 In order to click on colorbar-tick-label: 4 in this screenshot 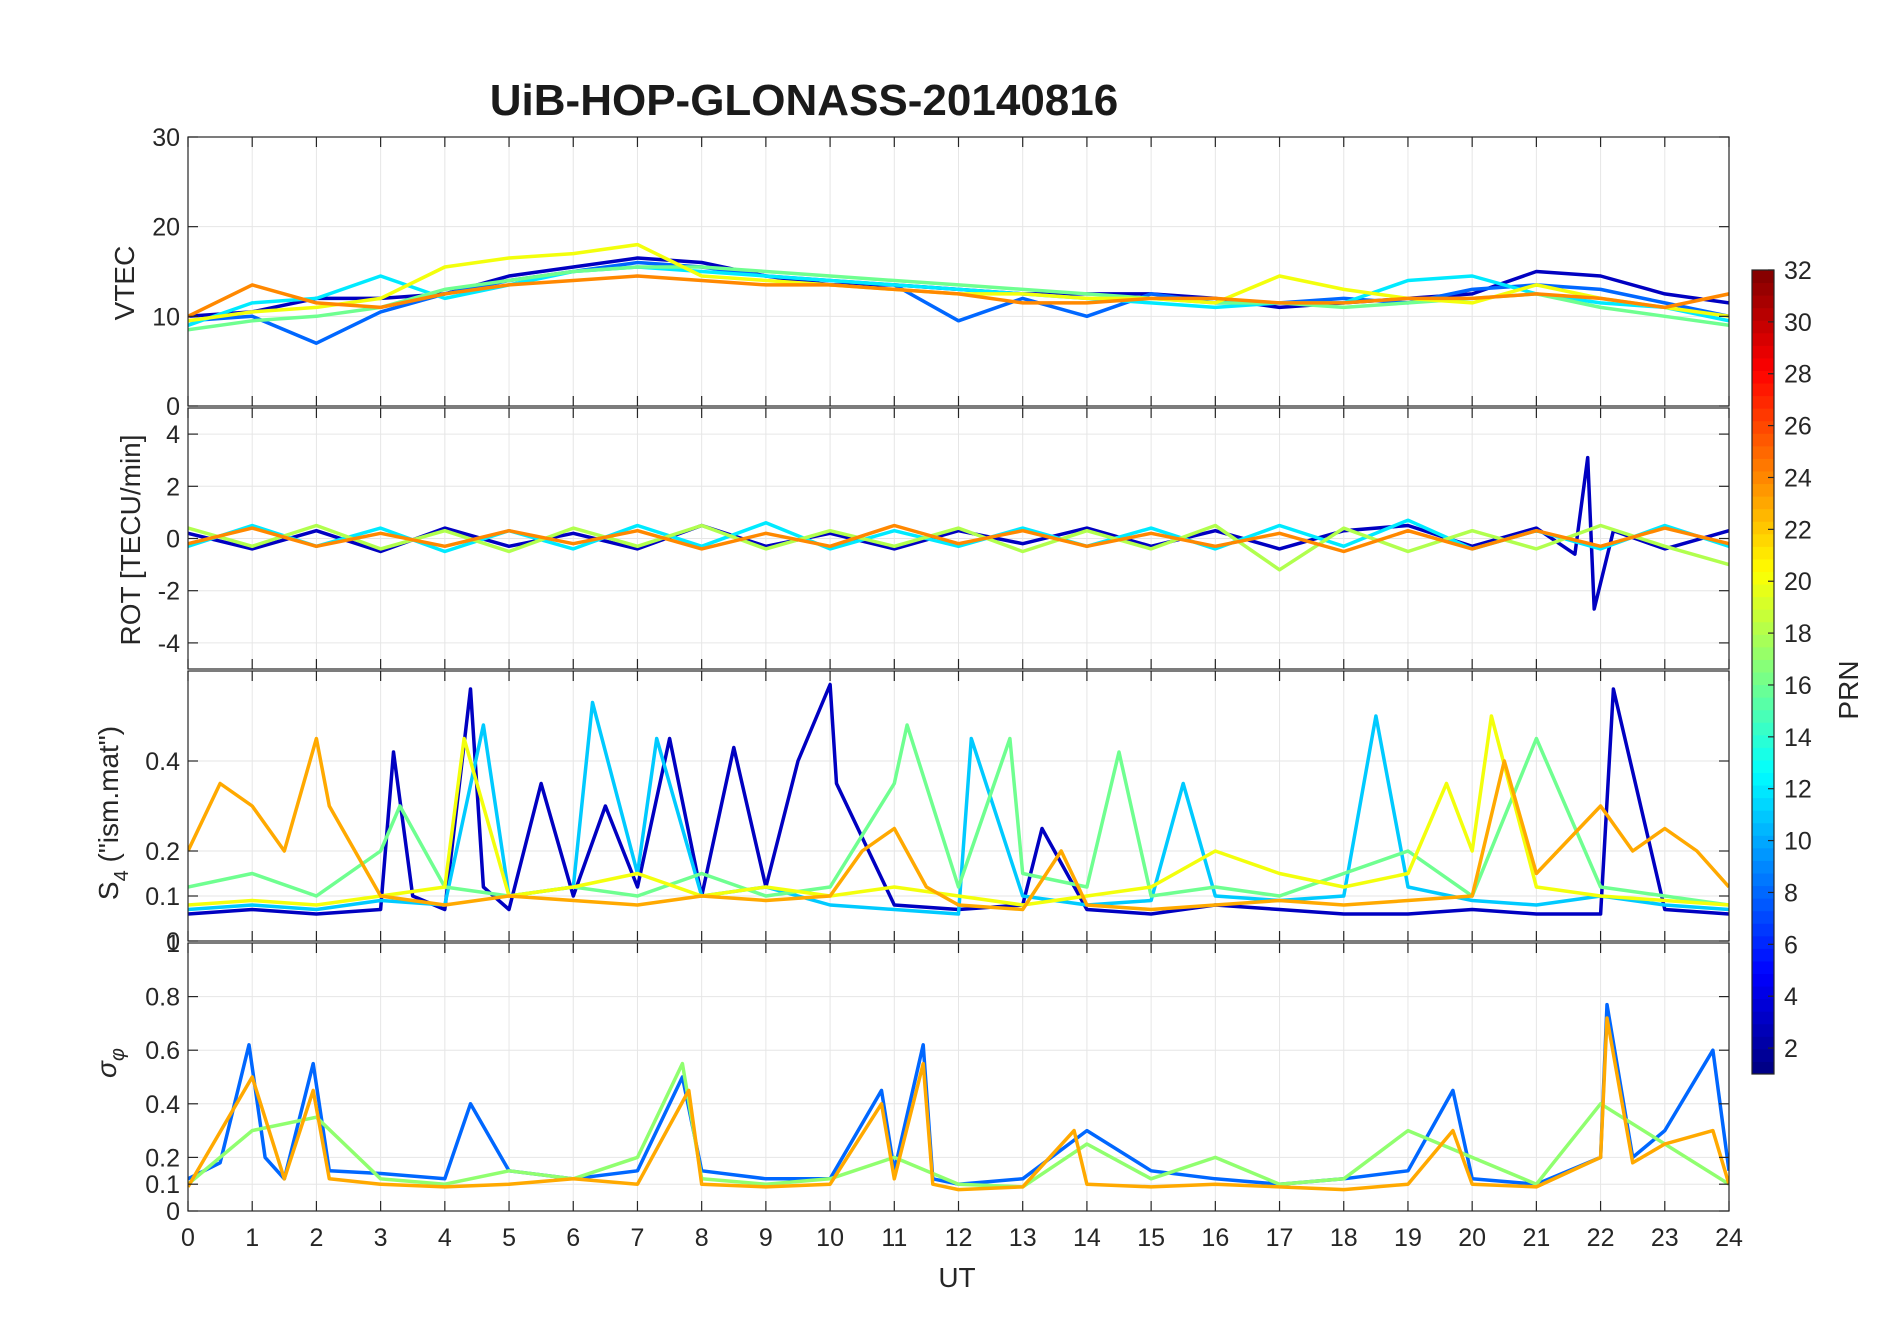, I will do `click(1791, 997)`.